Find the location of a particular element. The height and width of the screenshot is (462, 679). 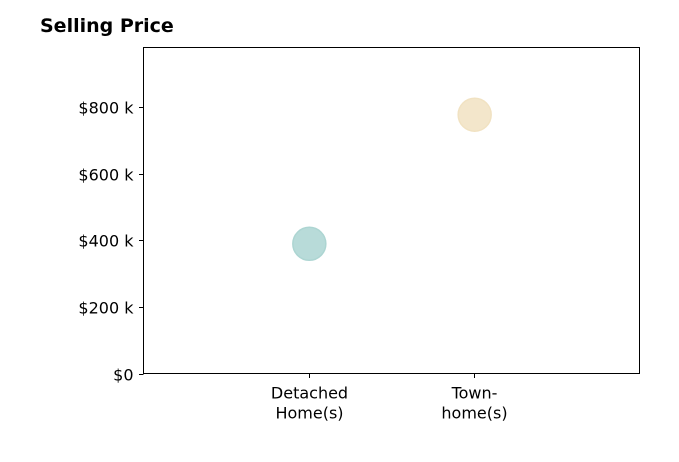

data-points is located at coordinates (392, 179).